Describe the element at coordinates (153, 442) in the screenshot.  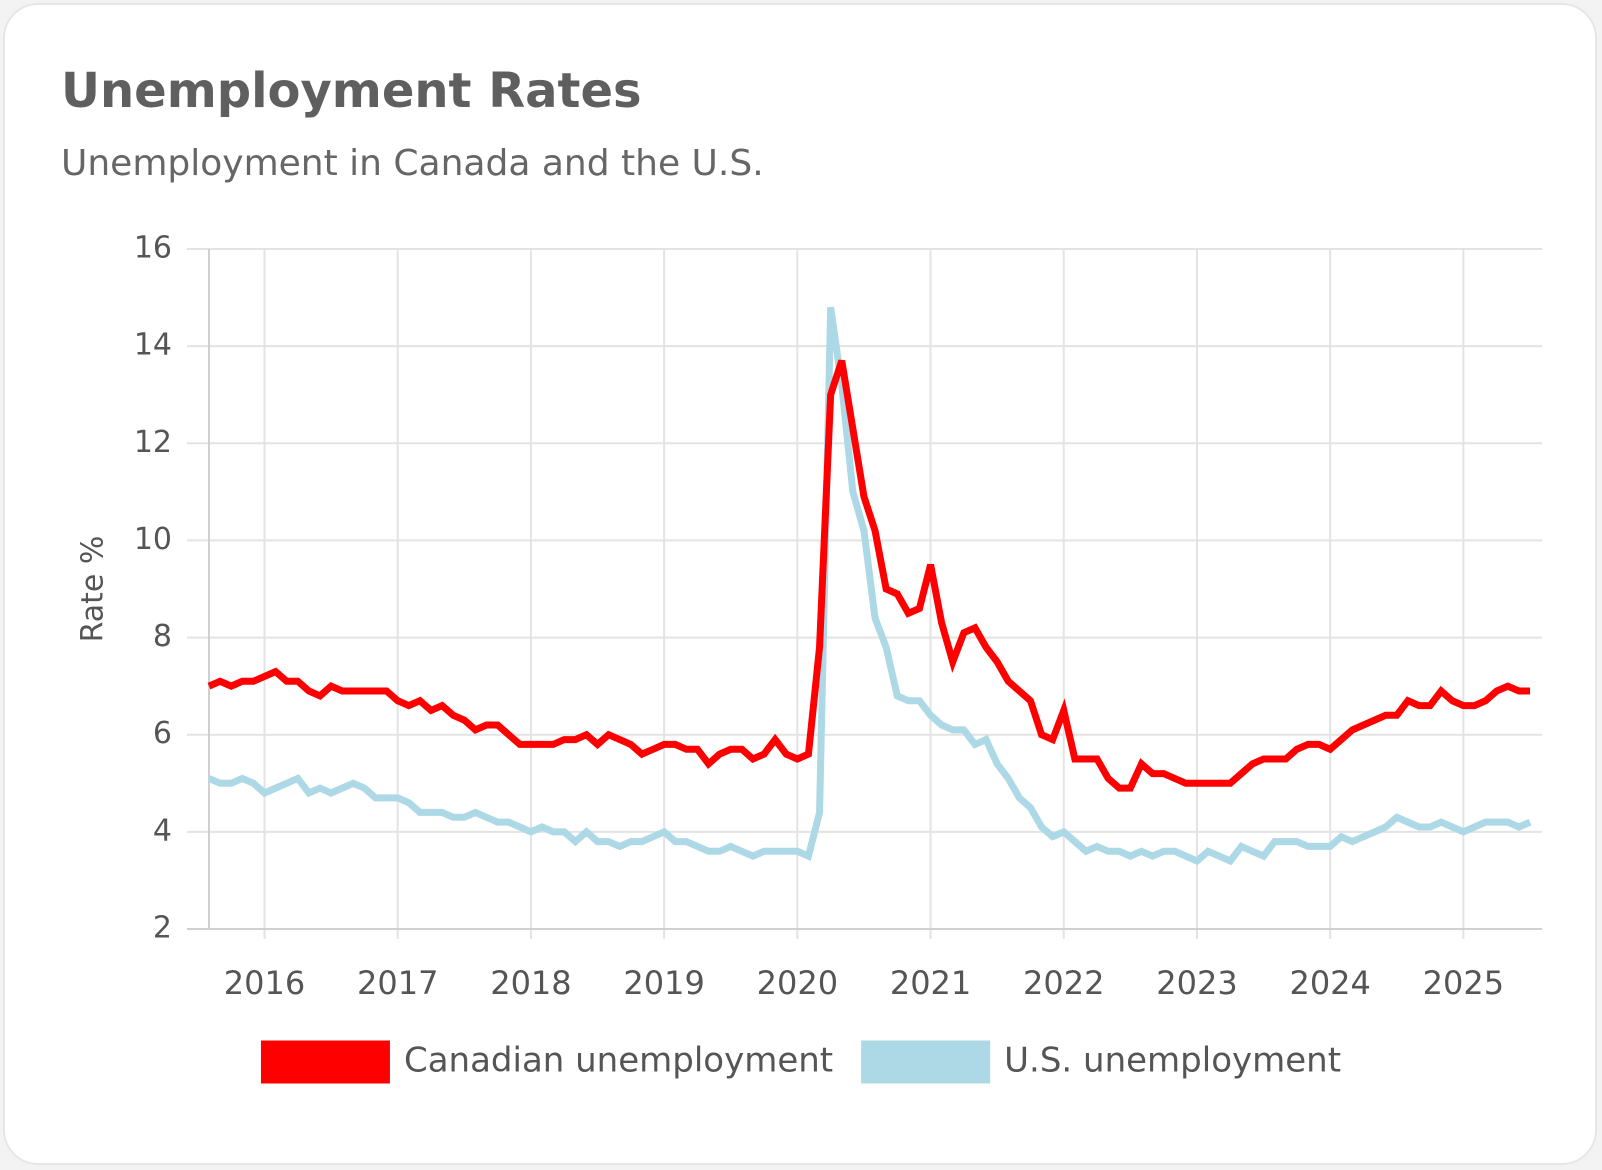
I see `y-tick-label: 12` at that location.